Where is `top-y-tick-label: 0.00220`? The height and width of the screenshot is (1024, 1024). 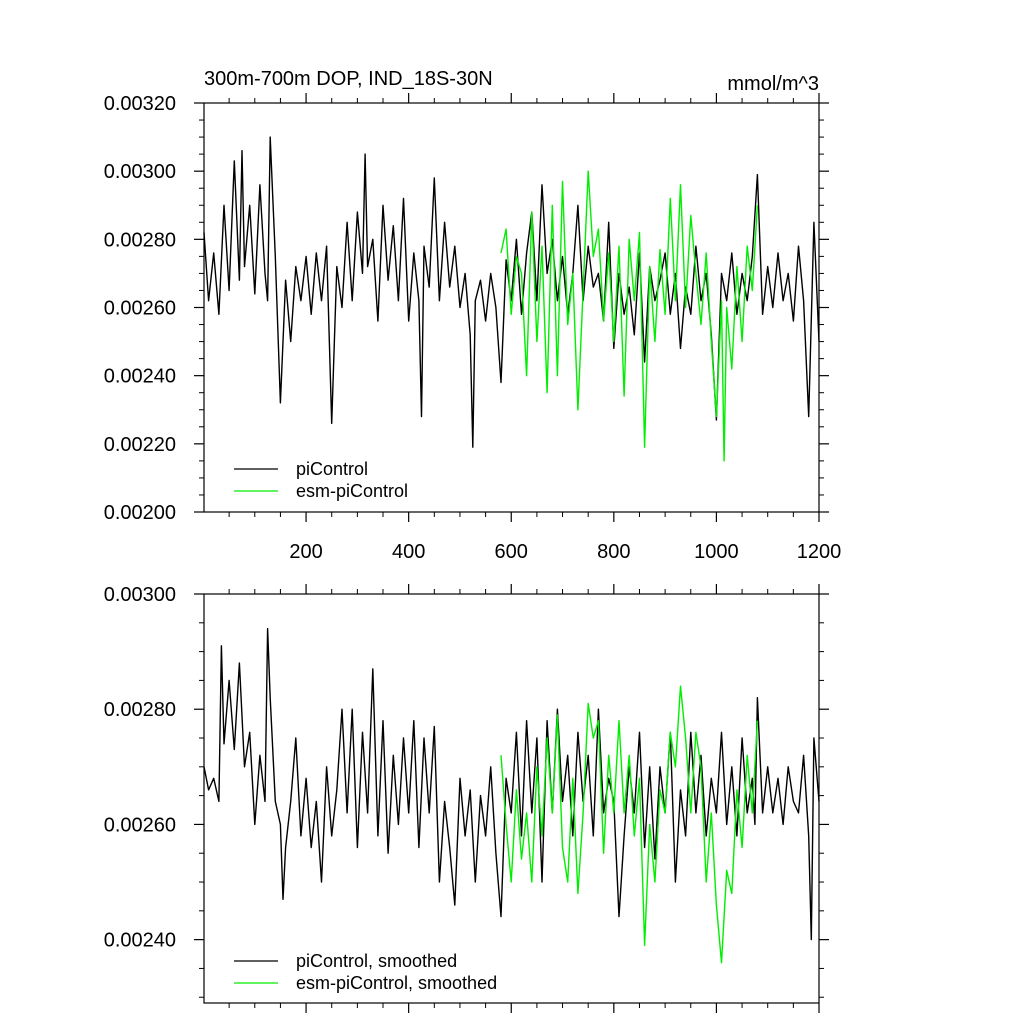 top-y-tick-label: 0.00220 is located at coordinates (140, 445).